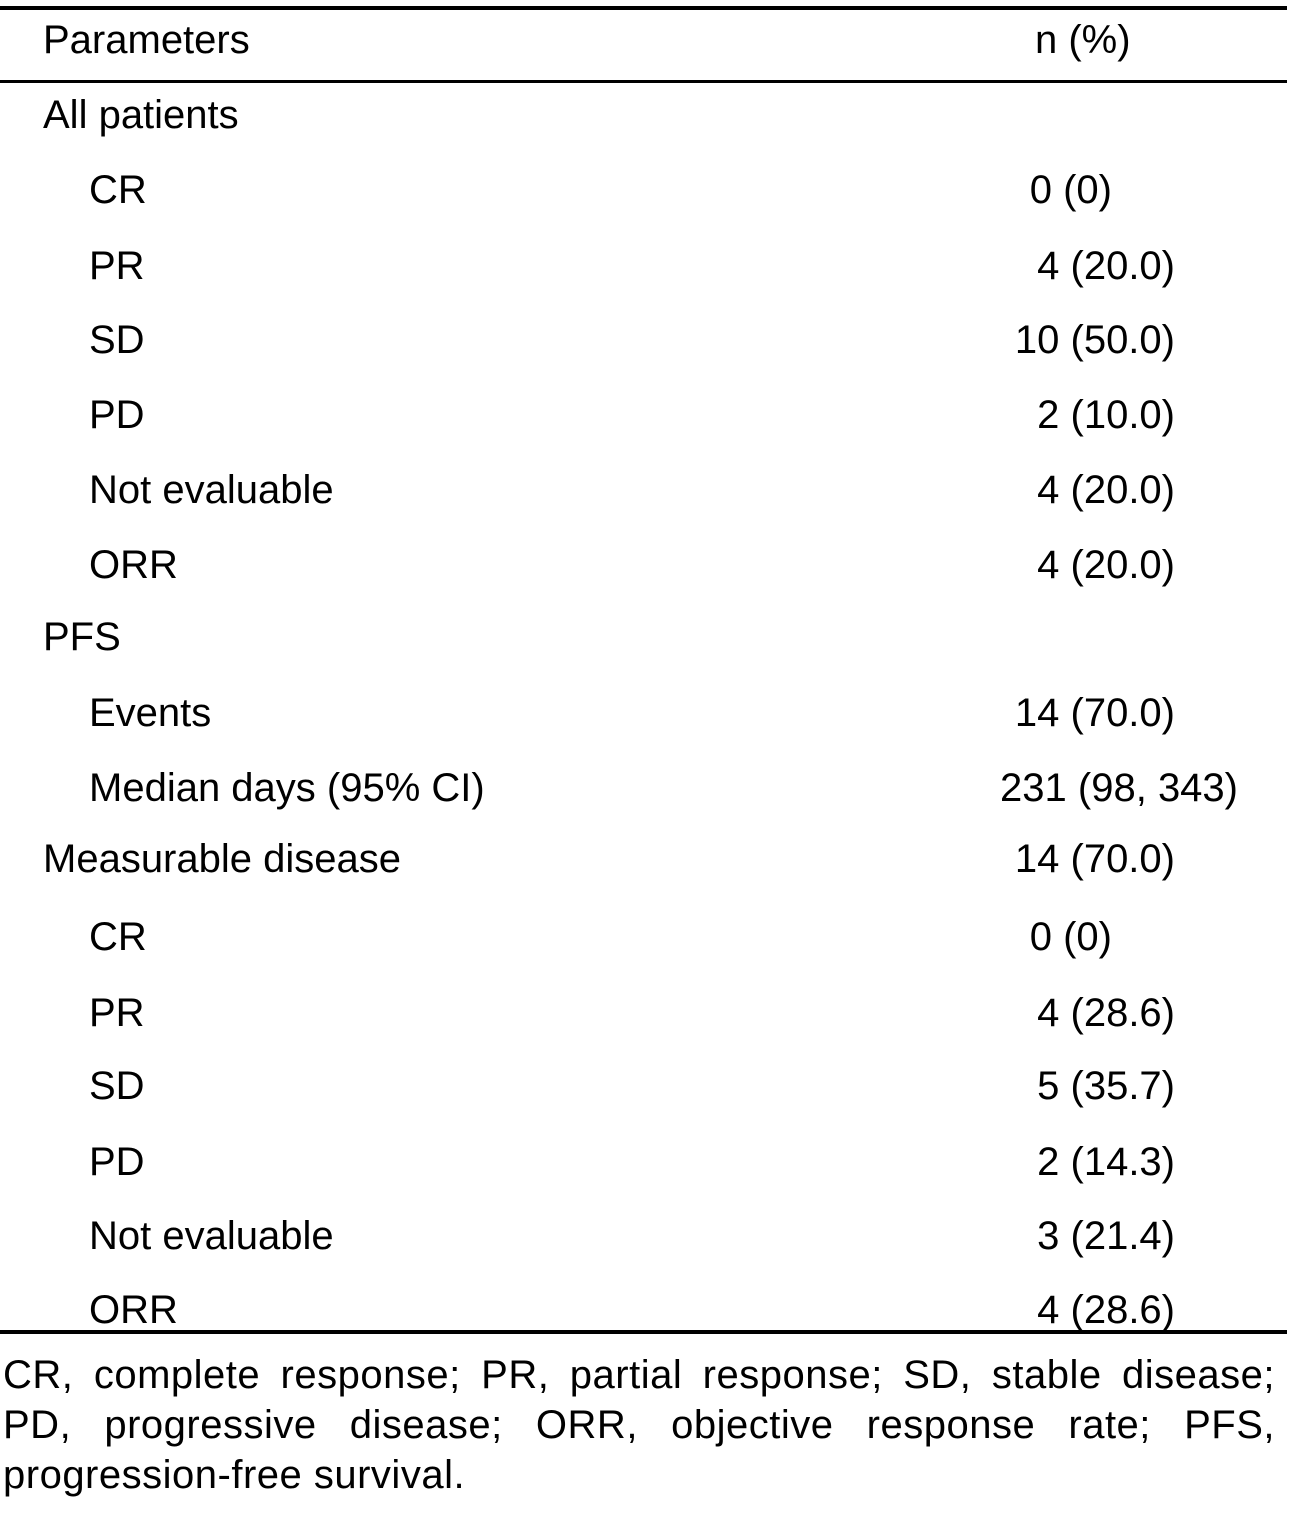 The height and width of the screenshot is (1540, 1297). I want to click on table-row: Events 14 (70.0), so click(643, 713).